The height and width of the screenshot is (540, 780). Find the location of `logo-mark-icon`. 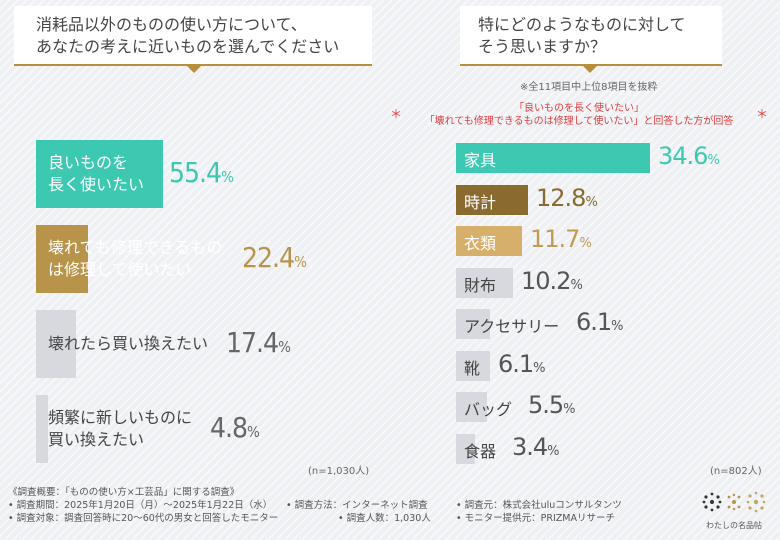

logo-mark-icon is located at coordinates (734, 502).